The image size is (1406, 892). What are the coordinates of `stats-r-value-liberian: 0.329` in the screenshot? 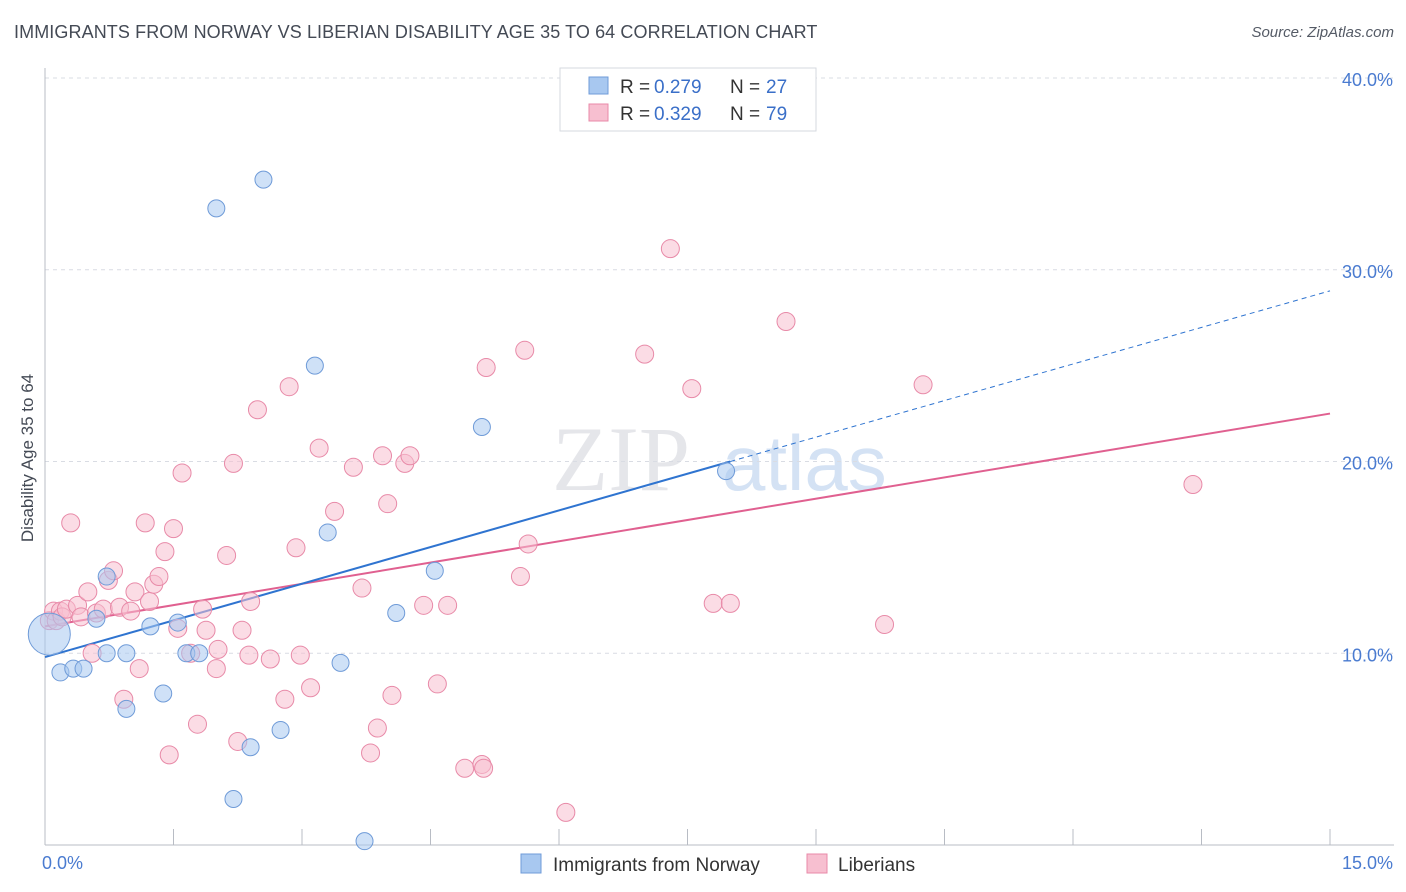 It's located at (678, 114).